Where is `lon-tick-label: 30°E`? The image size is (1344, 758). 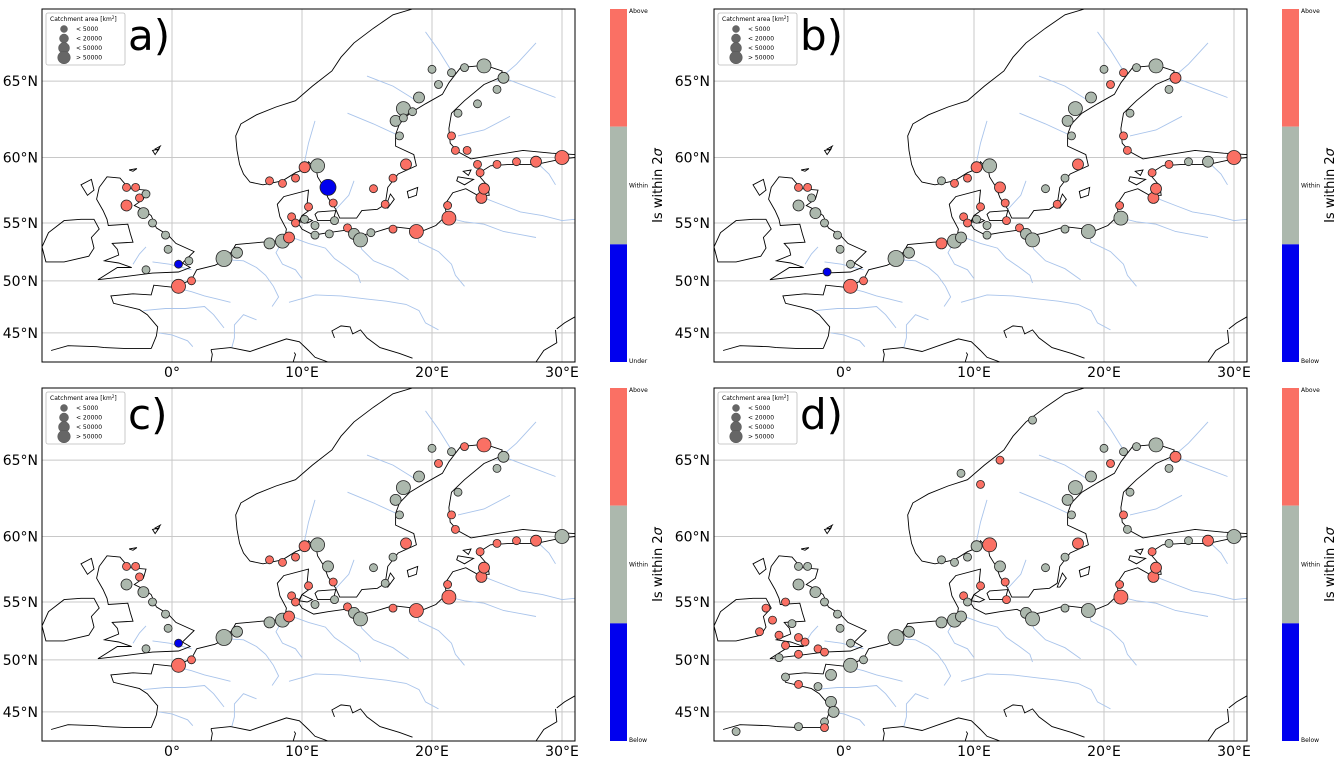
lon-tick-label: 30°E is located at coordinates (1234, 751).